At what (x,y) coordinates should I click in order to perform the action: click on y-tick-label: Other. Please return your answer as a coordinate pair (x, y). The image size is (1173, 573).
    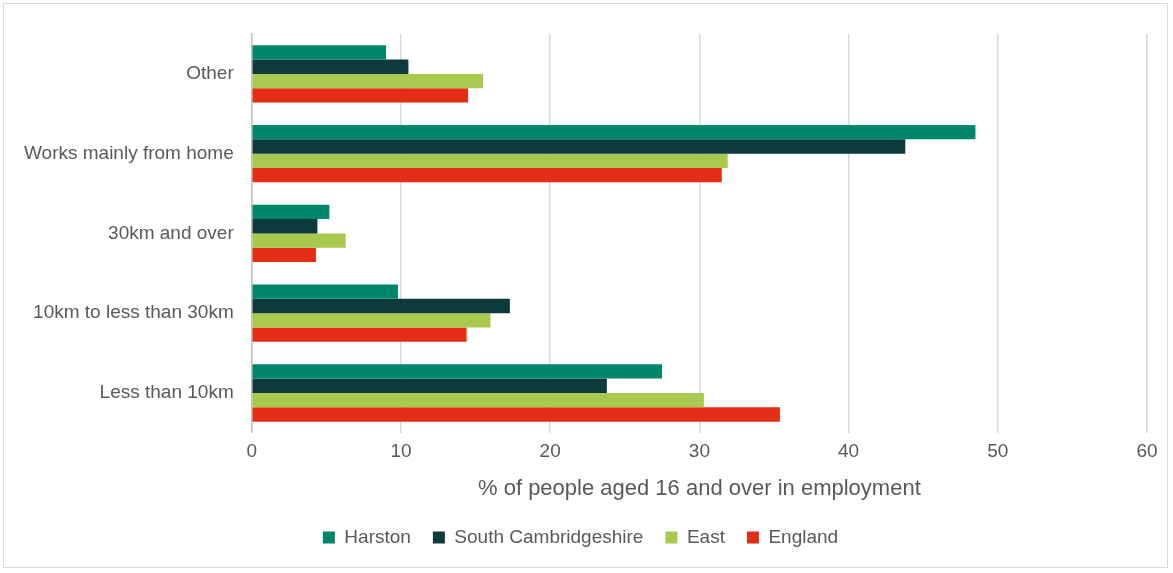
    Looking at the image, I should click on (210, 73).